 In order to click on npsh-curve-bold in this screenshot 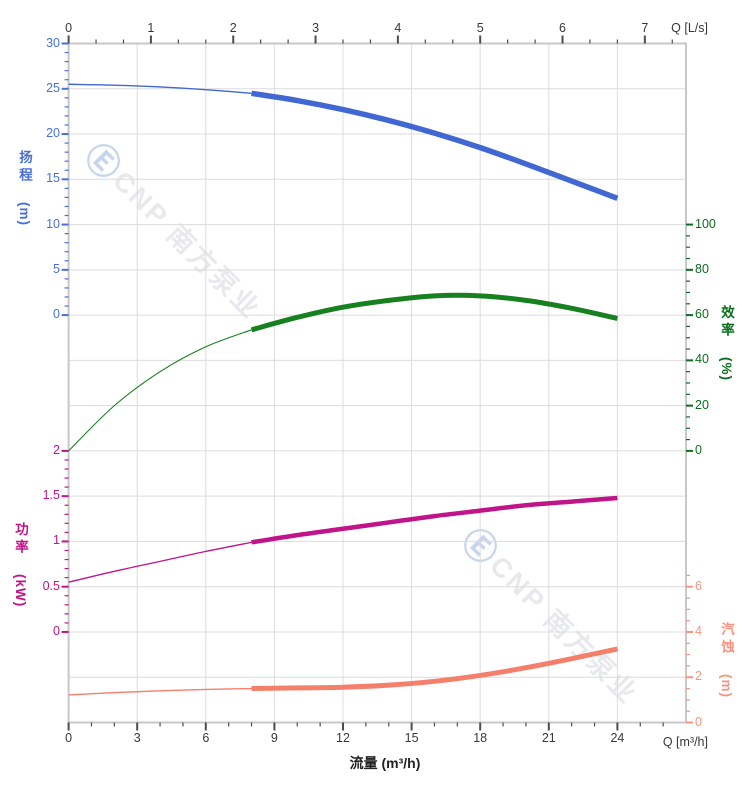, I will do `click(434, 669)`.